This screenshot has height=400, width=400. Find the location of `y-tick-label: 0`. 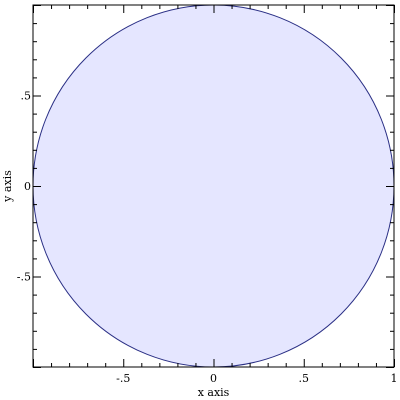

y-tick-label: 0 is located at coordinates (27, 186).